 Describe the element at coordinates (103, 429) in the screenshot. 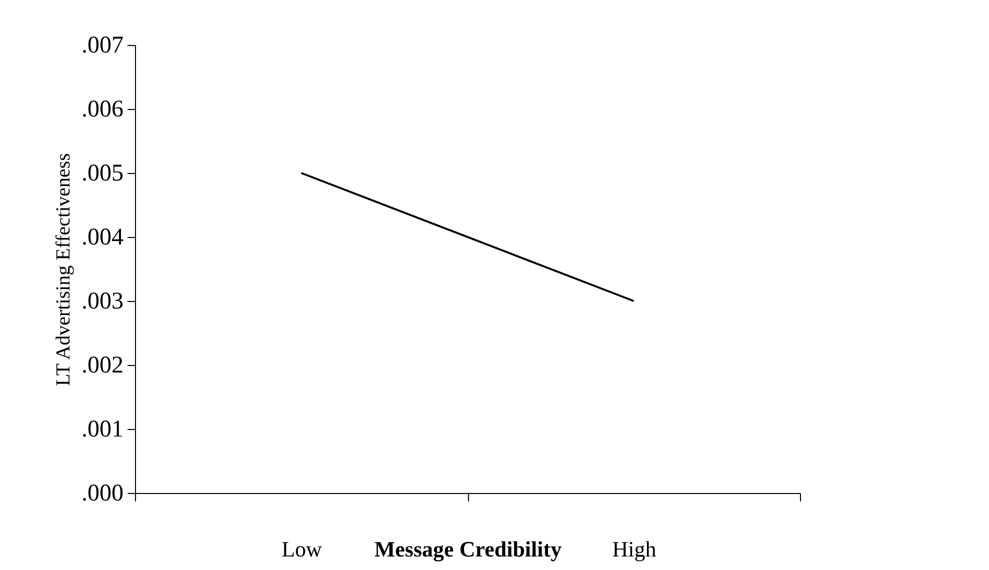

I see `y-tick-label: .001` at that location.